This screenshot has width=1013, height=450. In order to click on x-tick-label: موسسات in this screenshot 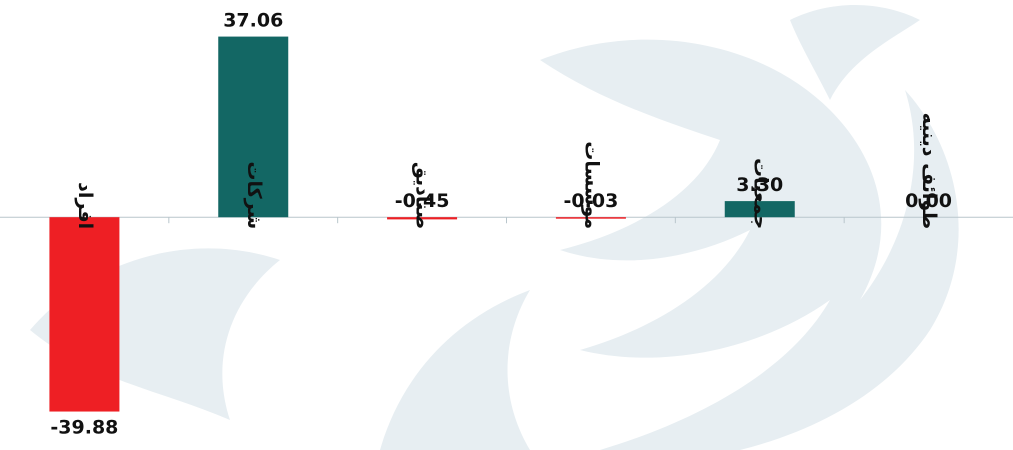, I will do `click(591, 185)`.